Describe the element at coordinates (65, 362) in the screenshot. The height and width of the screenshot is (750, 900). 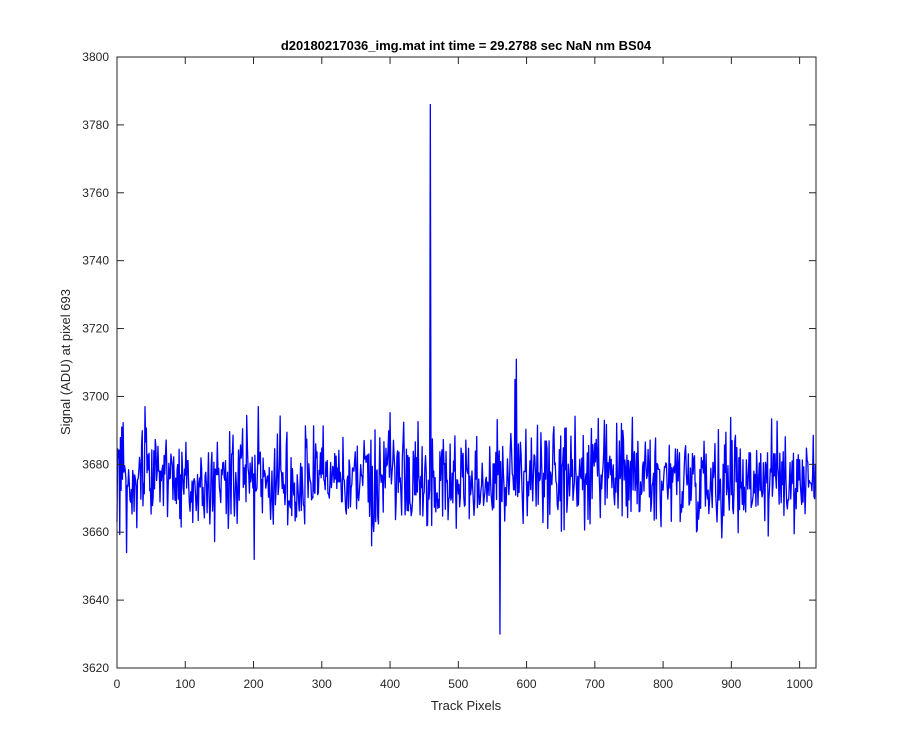
I see `y-axis-label: Signal (ADU) at pixel 693` at that location.